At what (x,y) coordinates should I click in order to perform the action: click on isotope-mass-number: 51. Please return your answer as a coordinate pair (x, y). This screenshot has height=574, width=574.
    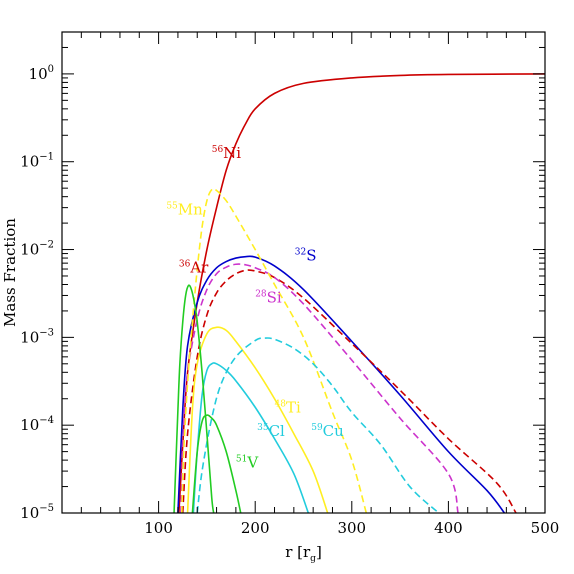
    Looking at the image, I should click on (241, 459).